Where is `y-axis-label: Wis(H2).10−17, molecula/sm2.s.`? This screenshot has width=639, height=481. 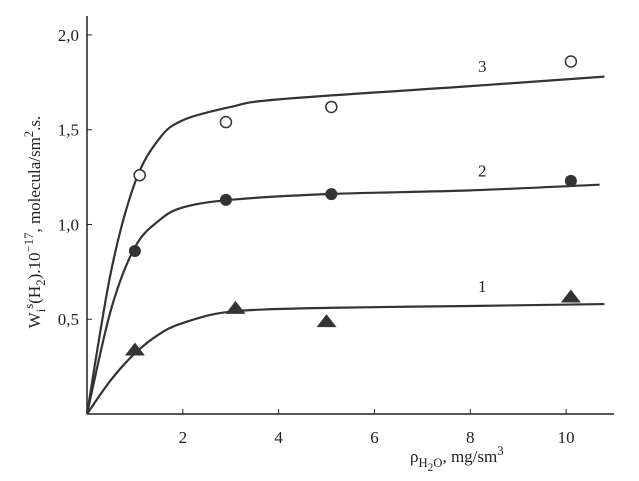 y-axis-label: Wis(H2).10−17, molecula/sm2.s. is located at coordinates (35, 222).